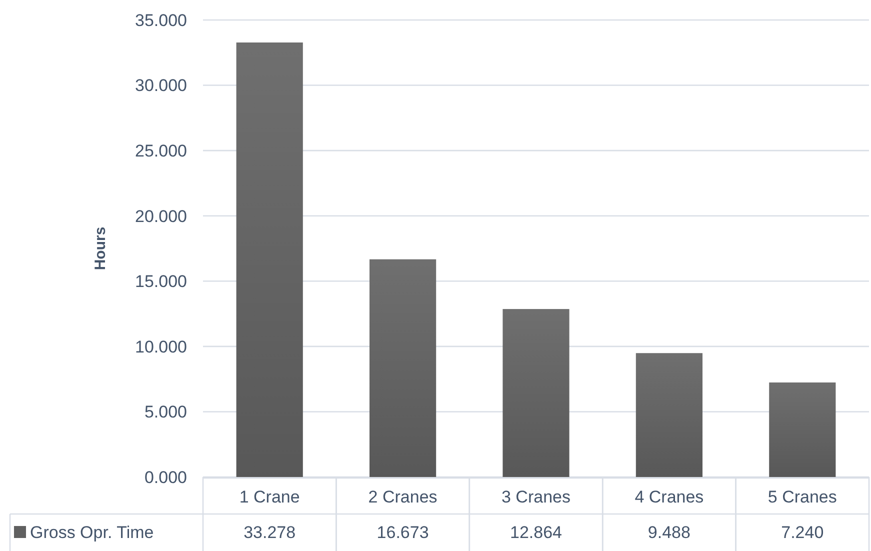  I want to click on y-tick-label: 15.000, so click(161, 282).